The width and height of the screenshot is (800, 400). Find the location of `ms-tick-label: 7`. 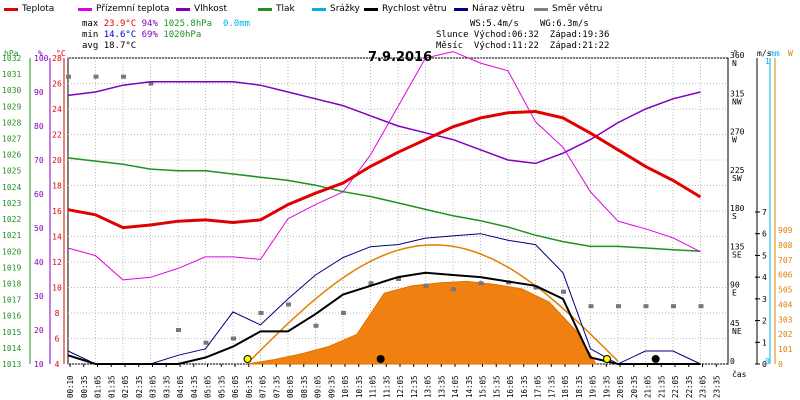

ms-tick-label: 7 is located at coordinates (764, 212).